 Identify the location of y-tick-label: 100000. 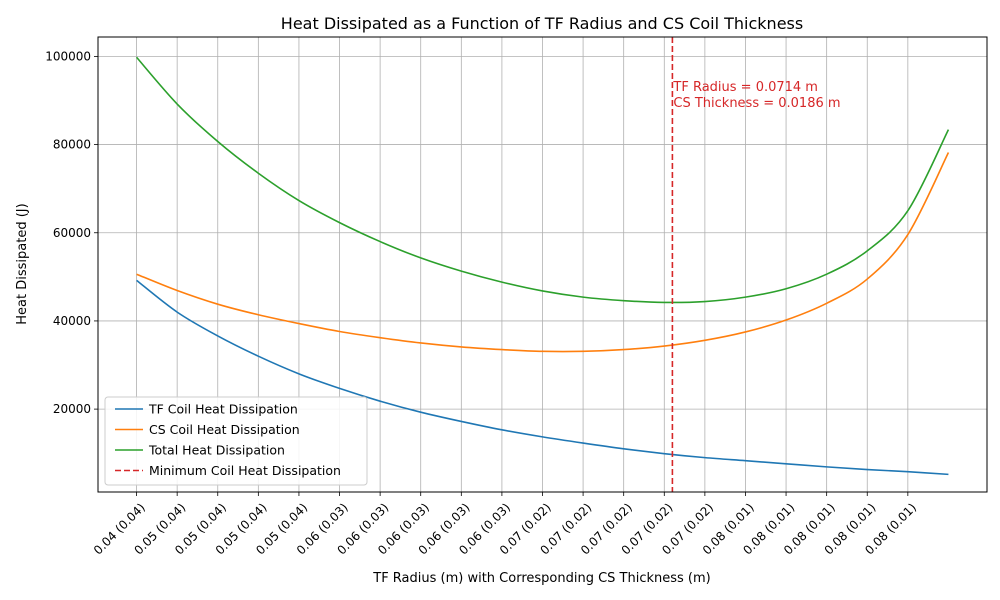
(68, 56).